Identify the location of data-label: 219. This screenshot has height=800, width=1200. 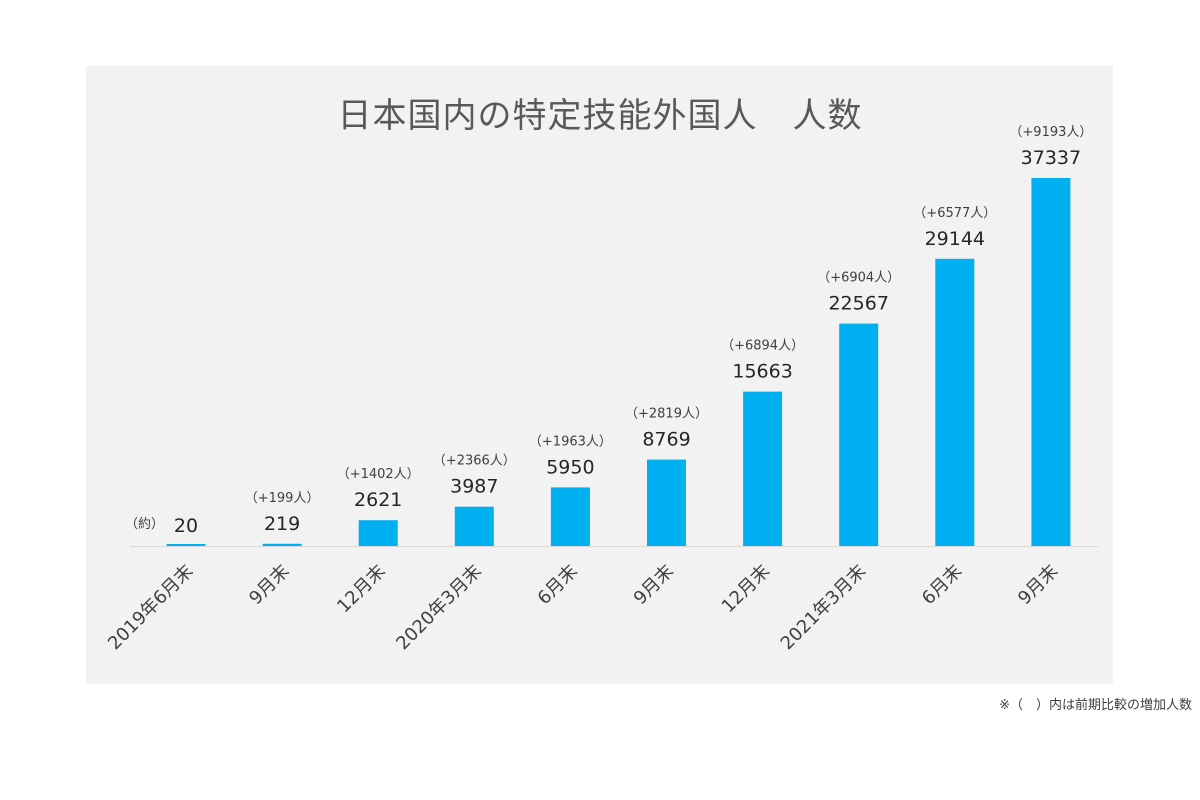
(282, 524).